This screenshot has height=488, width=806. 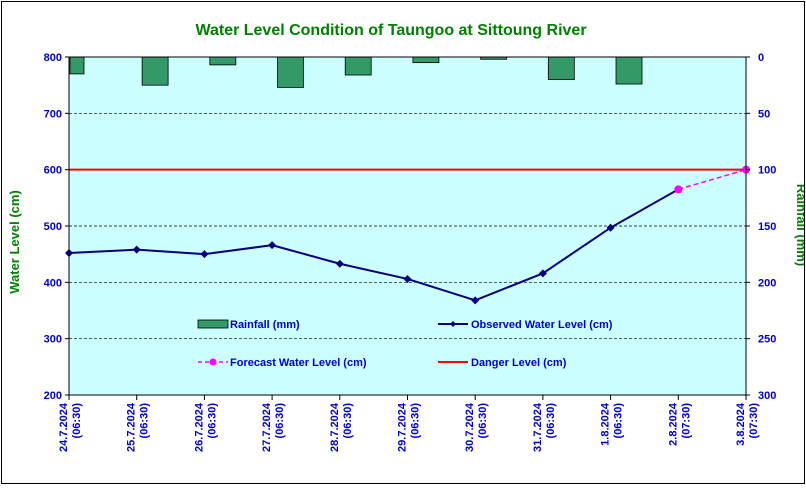 What do you see at coordinates (767, 283) in the screenshot?
I see `right-tick-label: 200` at bounding box center [767, 283].